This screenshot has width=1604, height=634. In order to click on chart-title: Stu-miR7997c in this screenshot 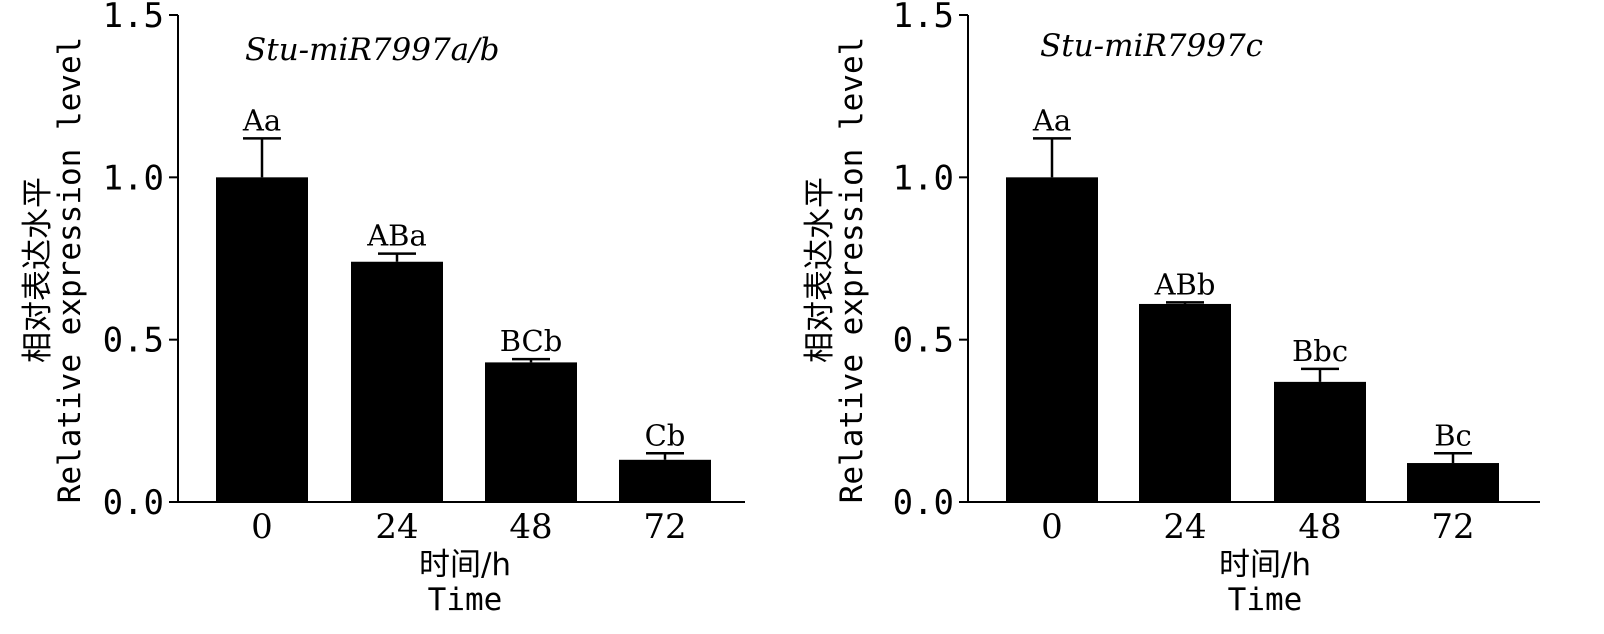, I will do `click(1151, 46)`.